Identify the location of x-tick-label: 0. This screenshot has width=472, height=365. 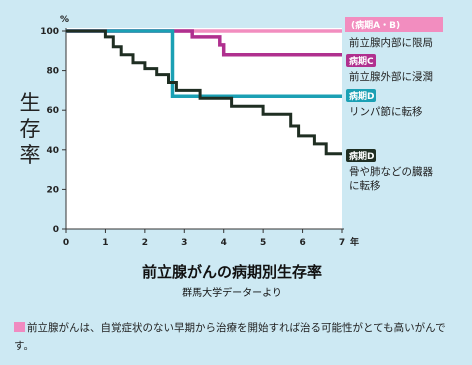
(66, 243).